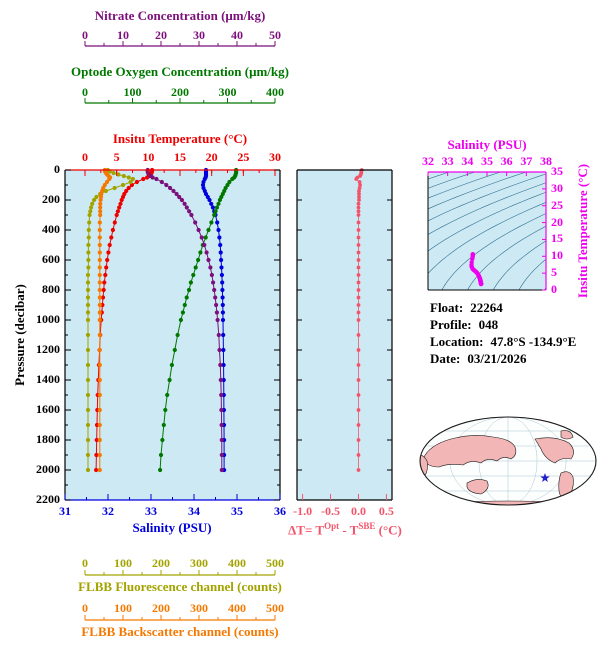  I want to click on delta-t-title-pre: ΔT= T, so click(306, 530).